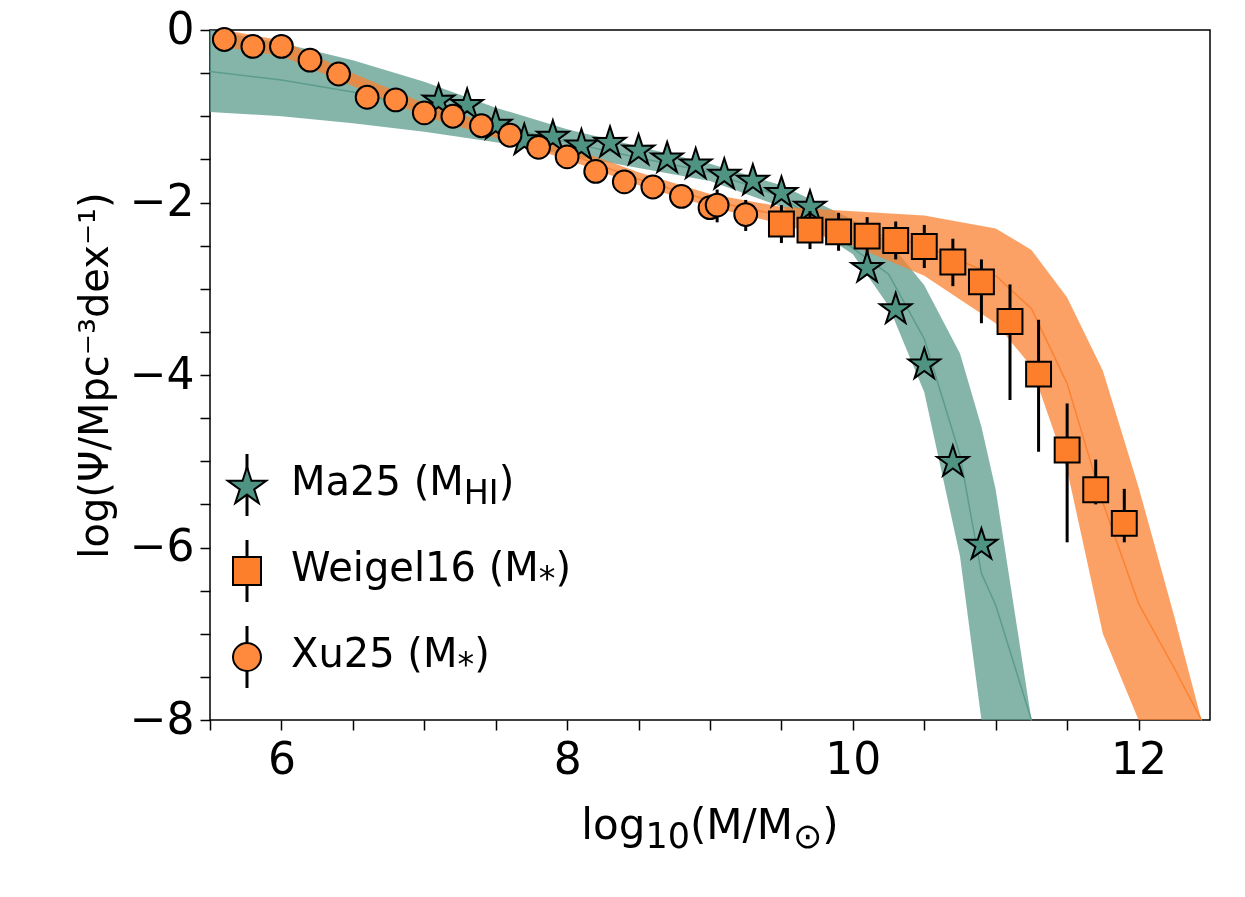 Image resolution: width=1245 pixels, height=897 pixels. What do you see at coordinates (162, 545) in the screenshot?
I see `y-tick-label: −6` at bounding box center [162, 545].